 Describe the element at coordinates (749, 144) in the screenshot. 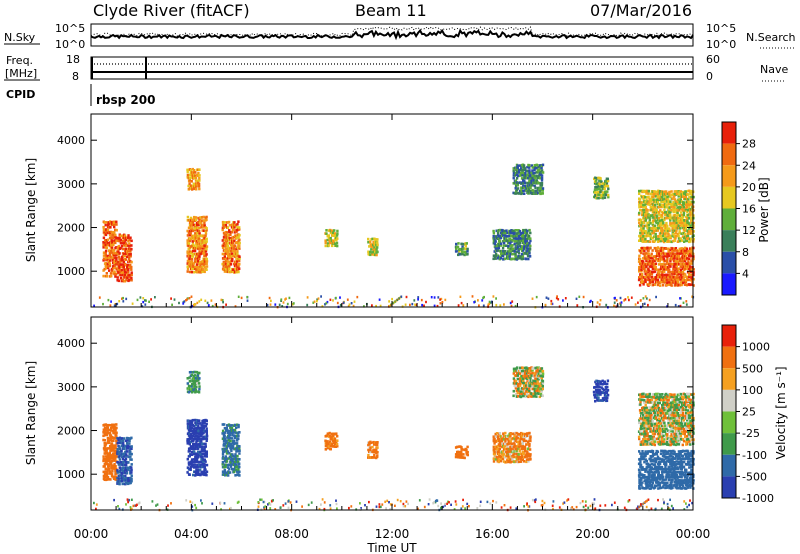

I see `colorbar-tick-label: 28` at that location.